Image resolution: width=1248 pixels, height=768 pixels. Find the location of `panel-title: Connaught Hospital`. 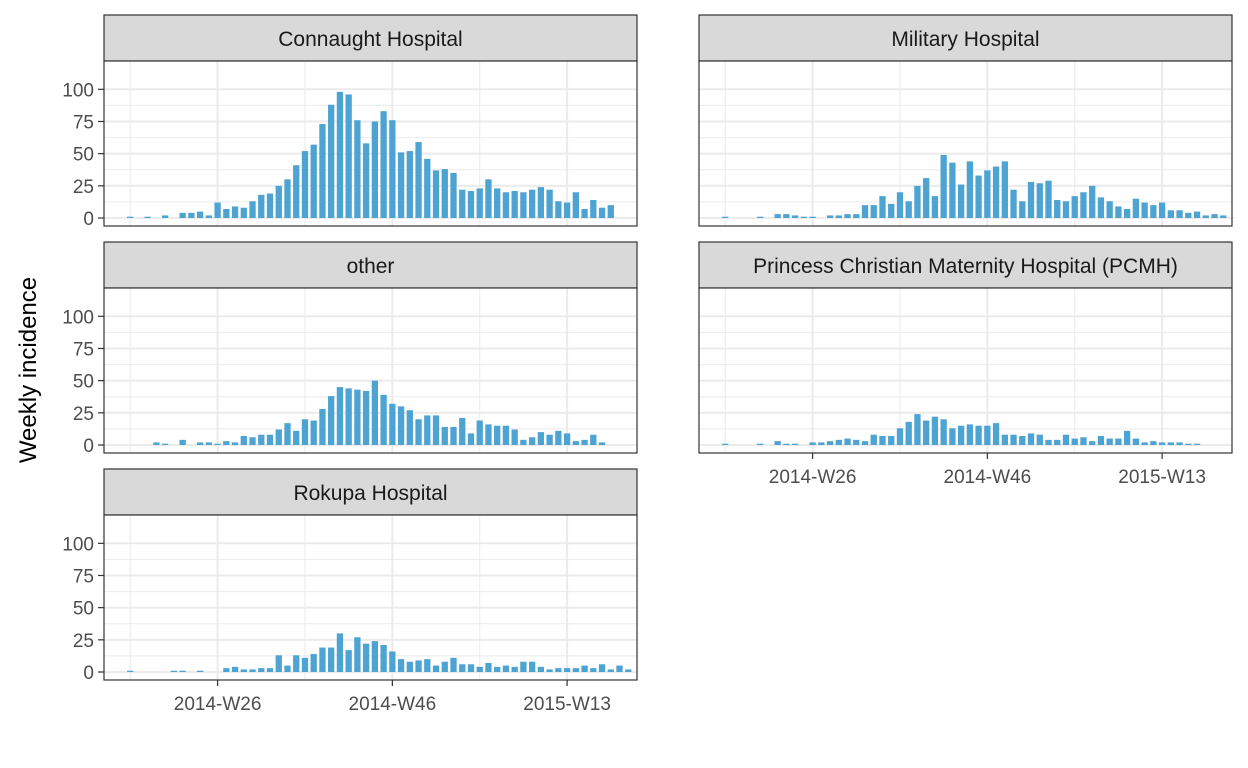

panel-title: Connaught Hospital is located at coordinates (370, 39).